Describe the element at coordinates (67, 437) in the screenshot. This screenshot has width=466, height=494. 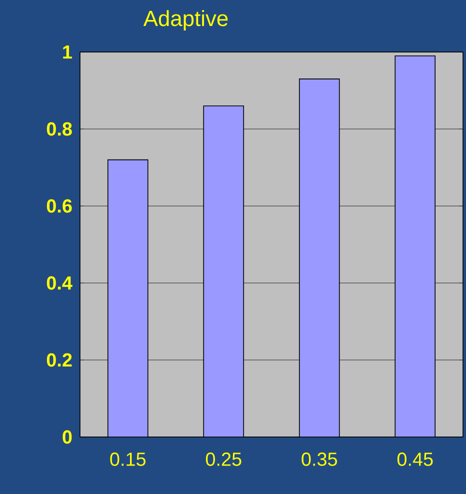
I see `y-tick-label: 0` at that location.